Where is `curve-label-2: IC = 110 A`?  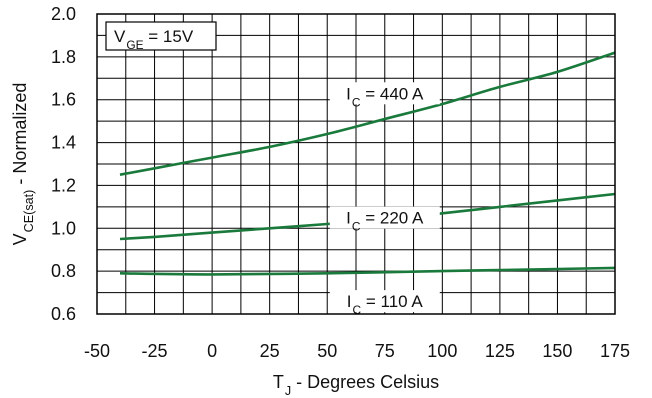 curve-label-2: IC = 110 A is located at coordinates (385, 304).